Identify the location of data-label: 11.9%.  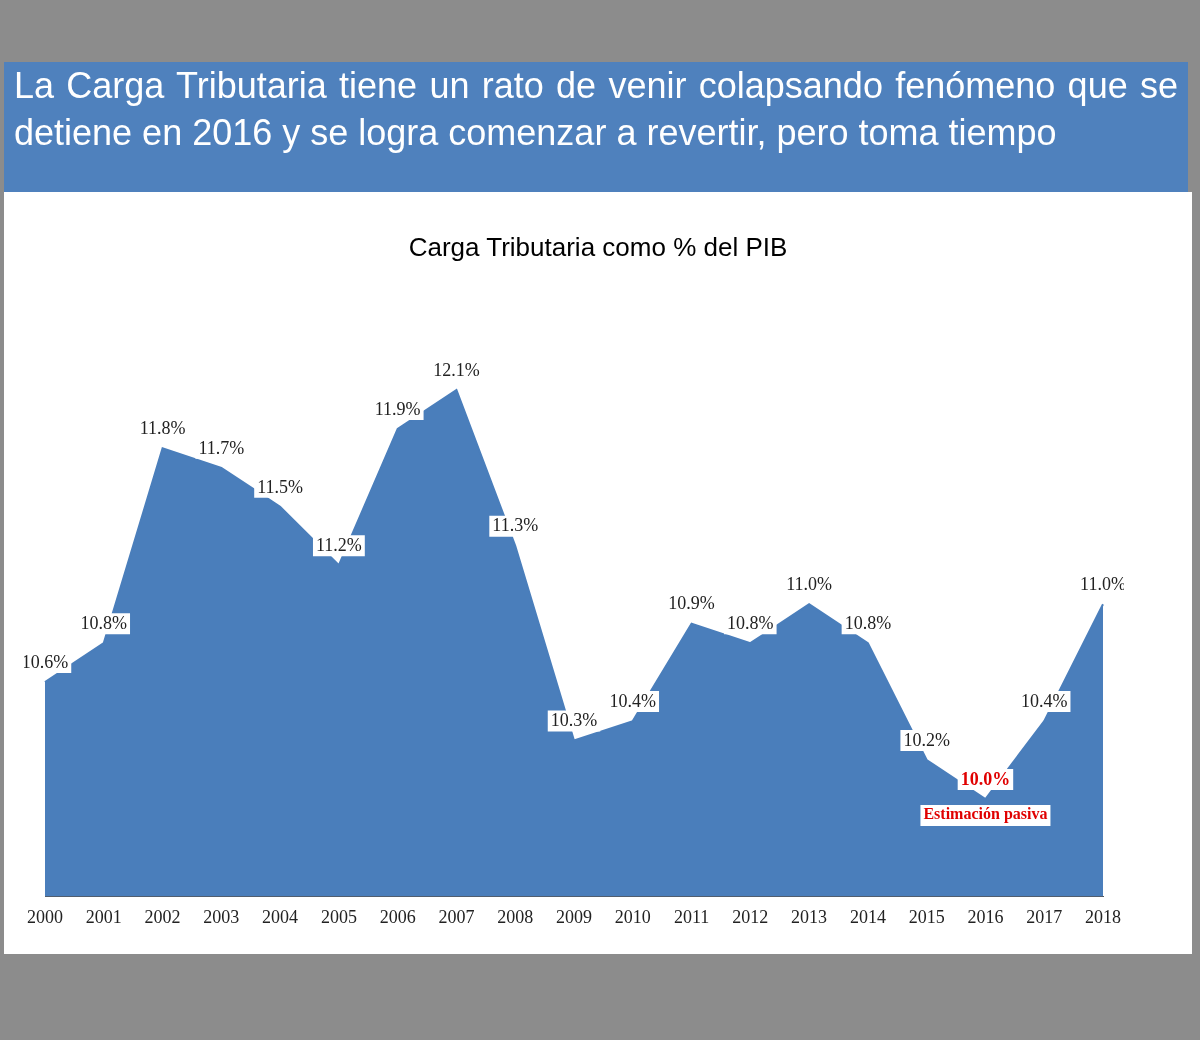
(397, 408).